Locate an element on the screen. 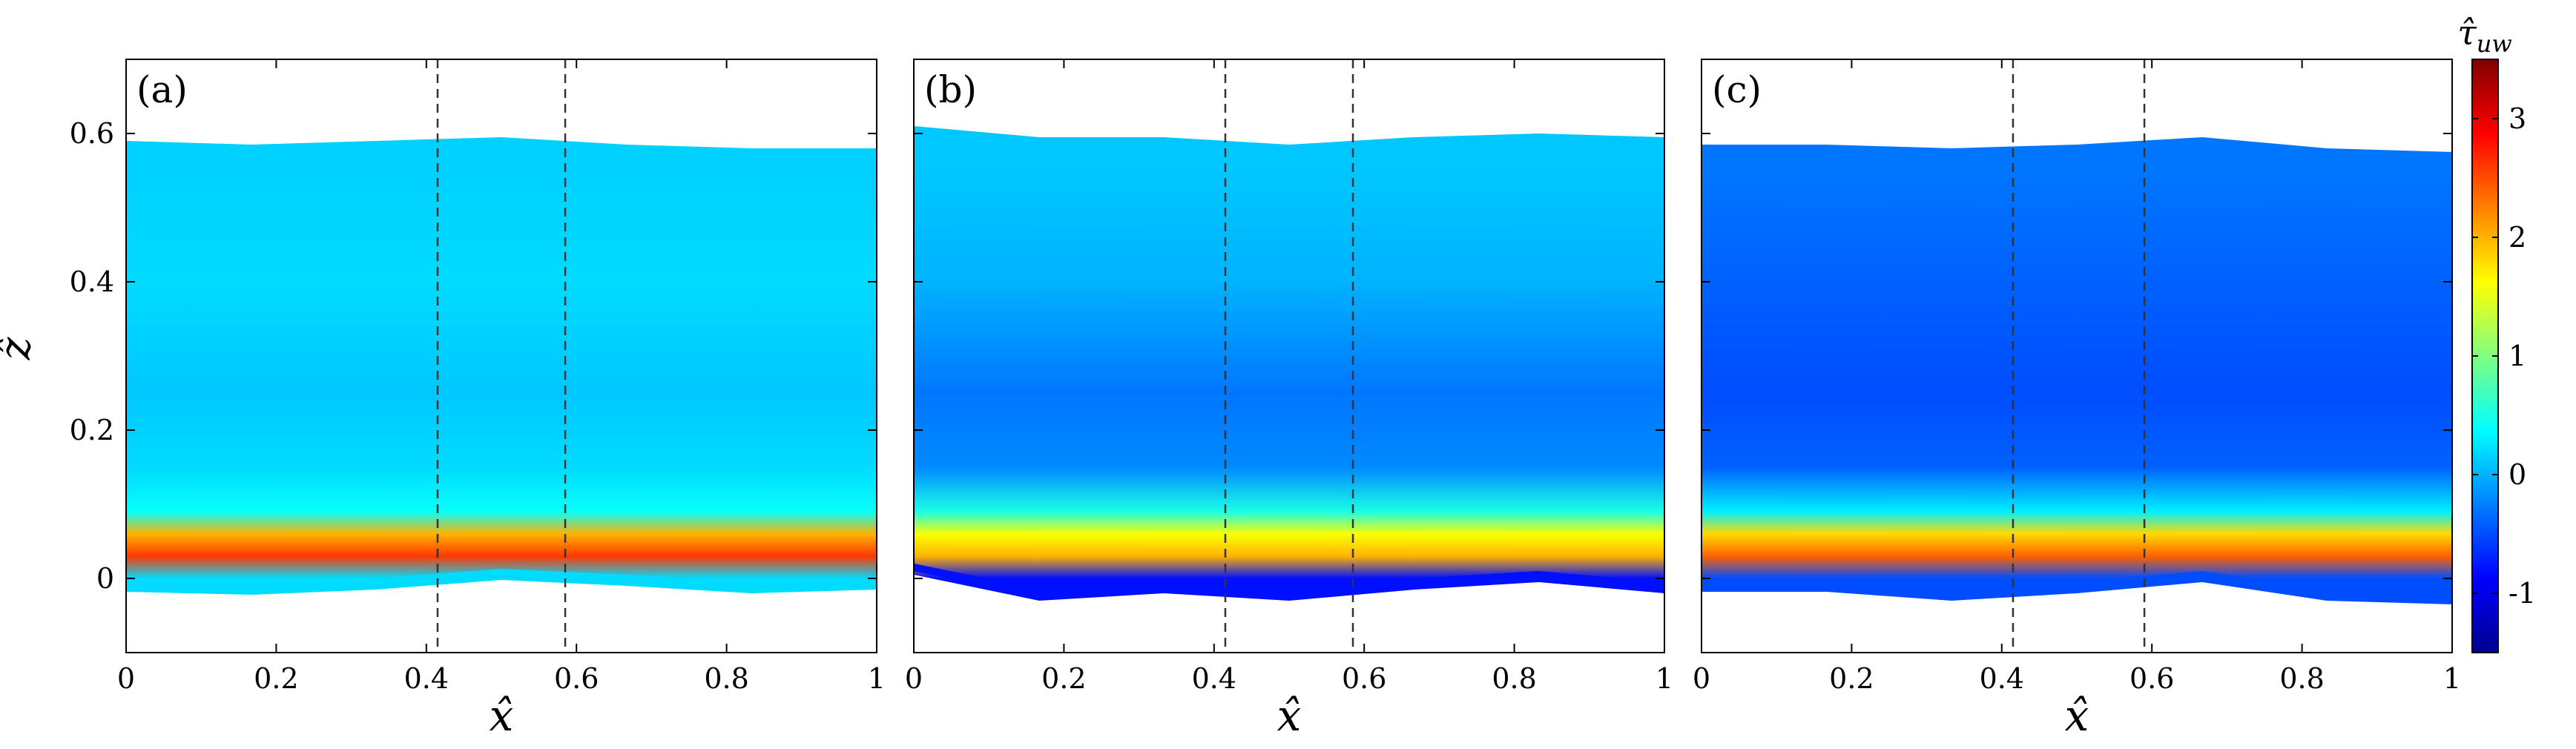 The width and height of the screenshot is (2576, 749). colorbar-label: τ̂uw is located at coordinates (2484, 35).